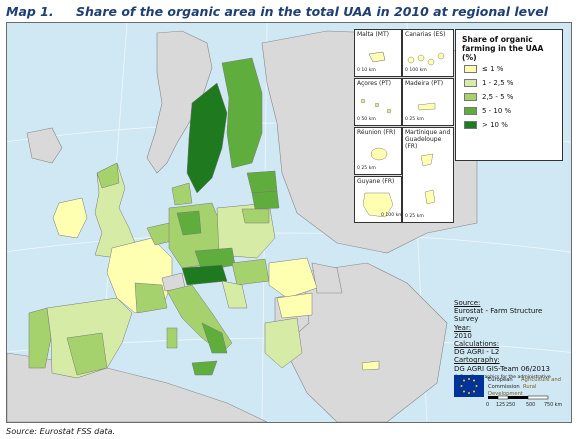 This screenshot has width=580, height=439. I want to click on region-sicily, so click(204, 368).